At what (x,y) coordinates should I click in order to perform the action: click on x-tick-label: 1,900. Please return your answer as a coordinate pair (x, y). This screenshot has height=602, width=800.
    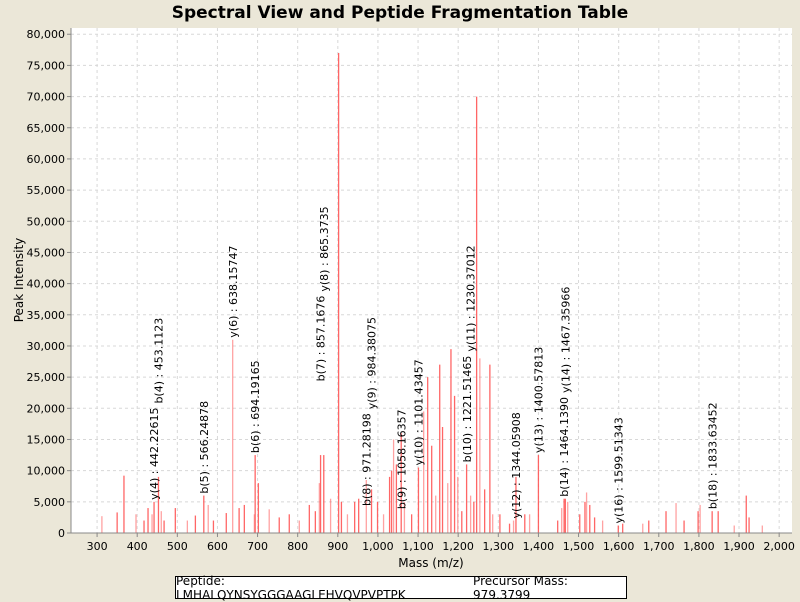
    Looking at the image, I should click on (739, 546).